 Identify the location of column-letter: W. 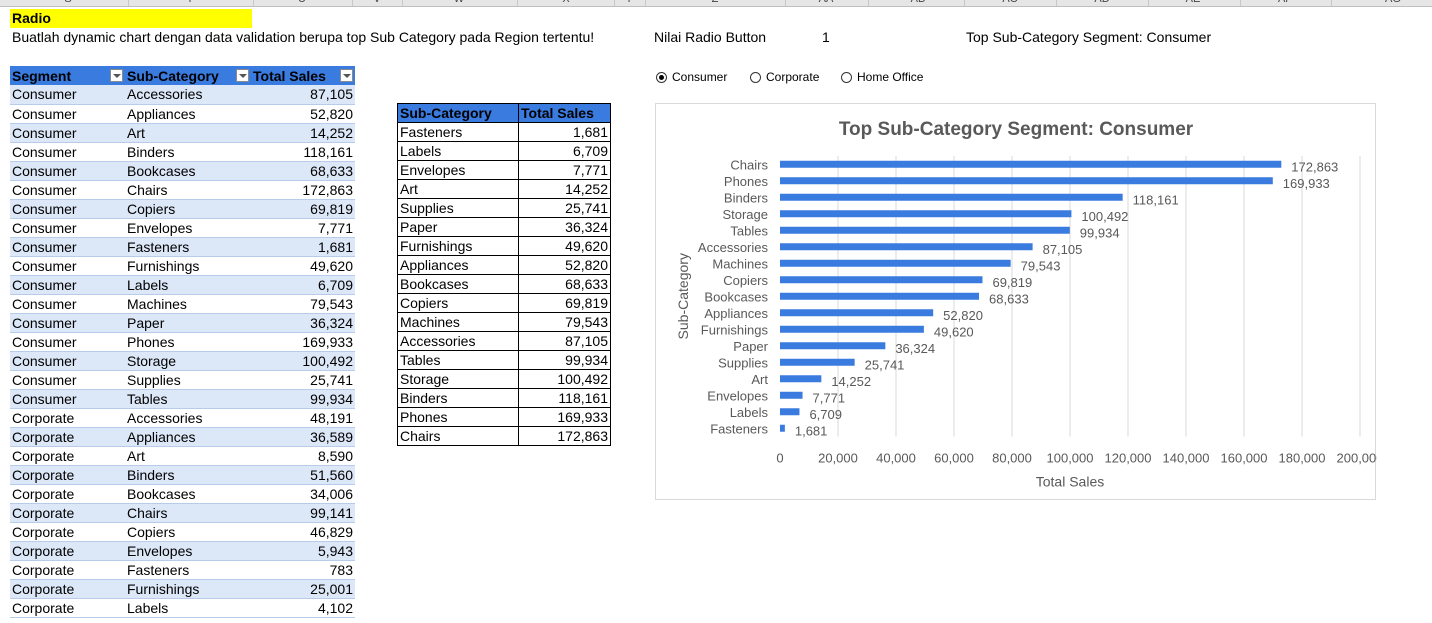
(459, 2).